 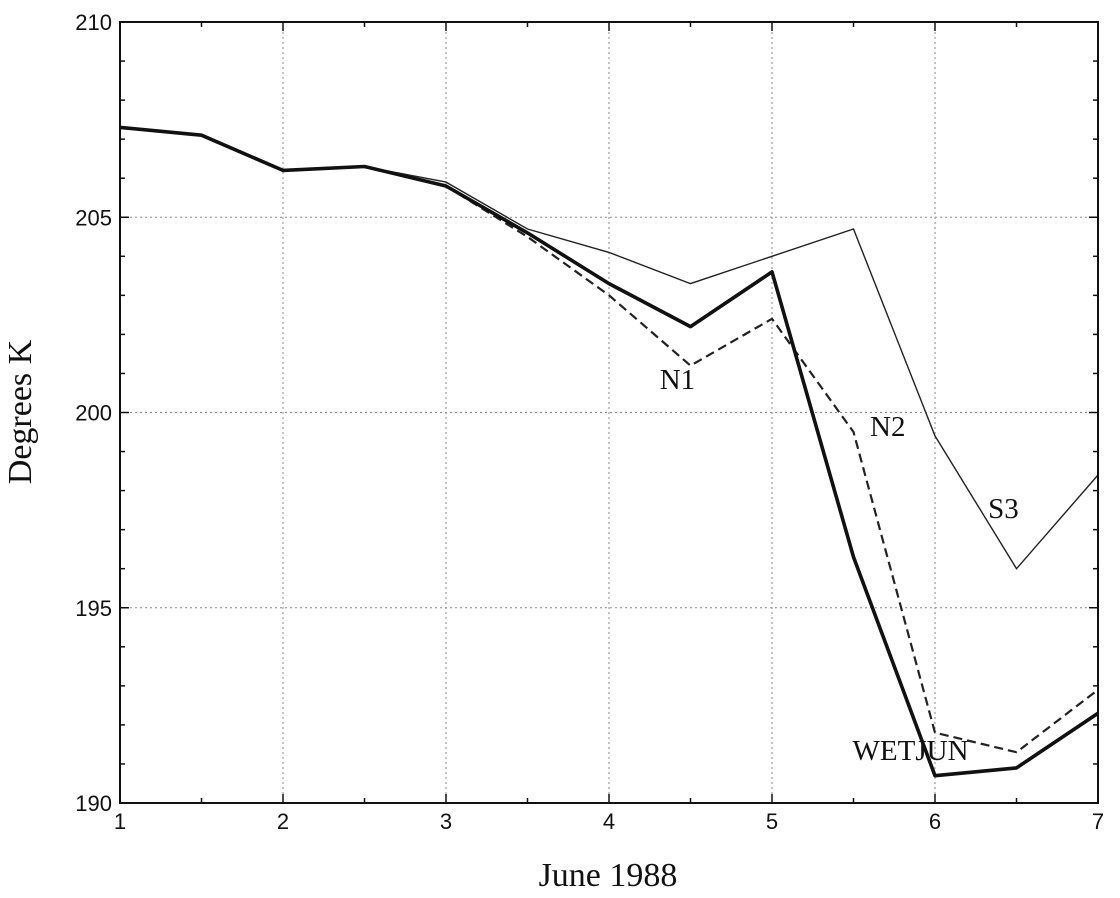 What do you see at coordinates (608, 875) in the screenshot?
I see `x-axis-label: June 1988` at bounding box center [608, 875].